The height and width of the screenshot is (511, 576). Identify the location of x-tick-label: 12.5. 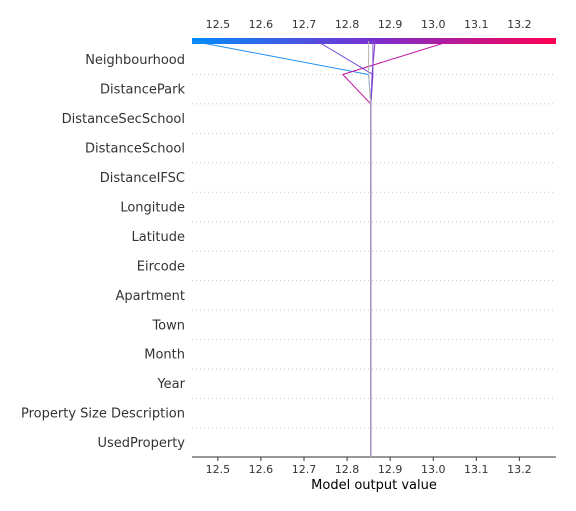
(218, 469).